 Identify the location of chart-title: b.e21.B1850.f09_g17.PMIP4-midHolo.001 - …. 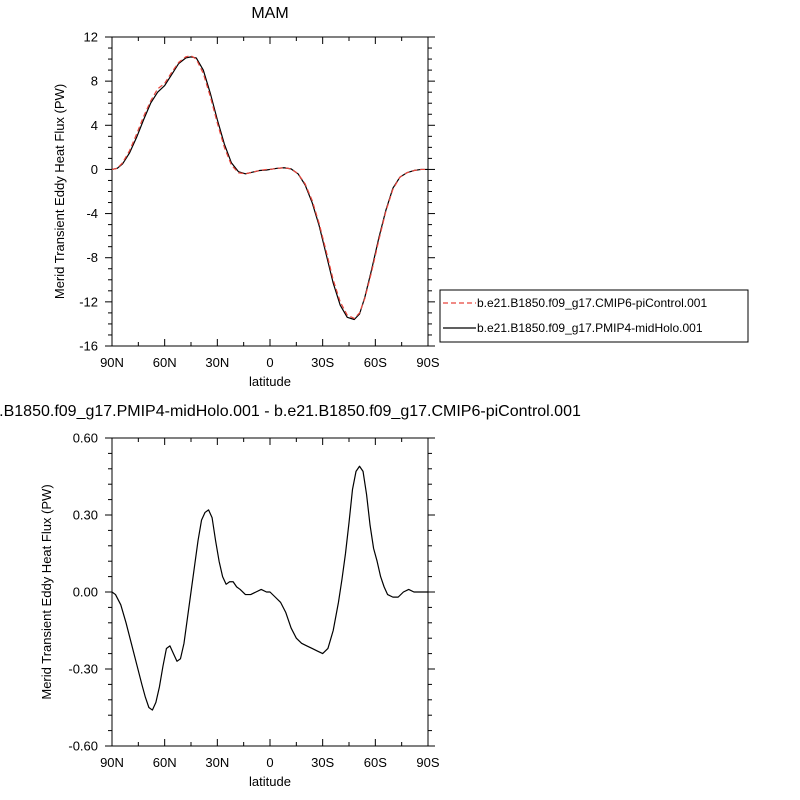
(290, 411).